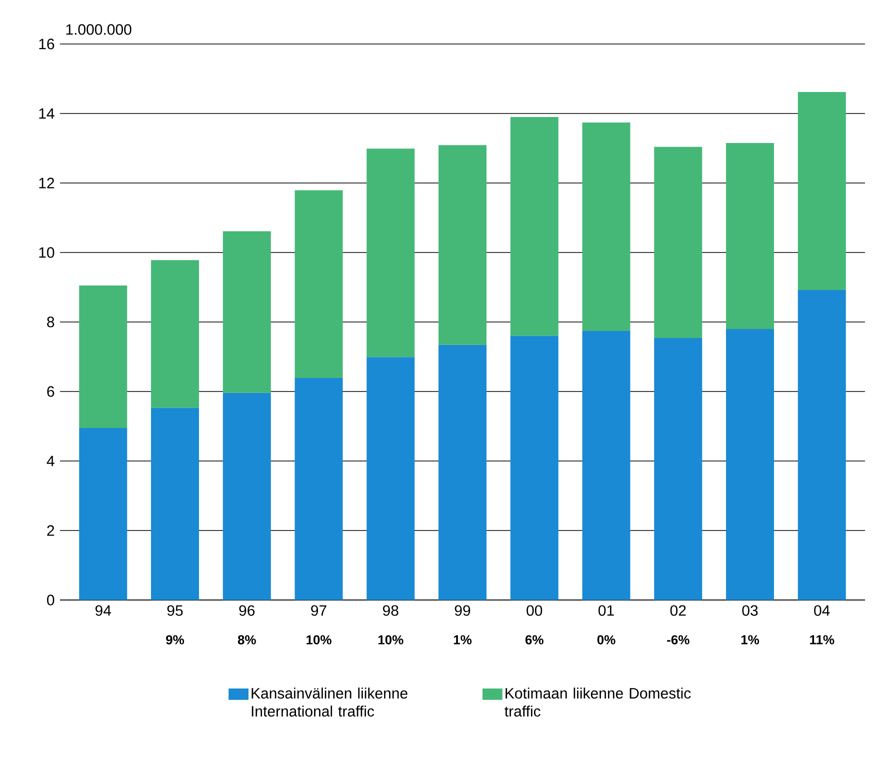 The width and height of the screenshot is (879, 764). I want to click on y-tick-label: 16, so click(46, 44).